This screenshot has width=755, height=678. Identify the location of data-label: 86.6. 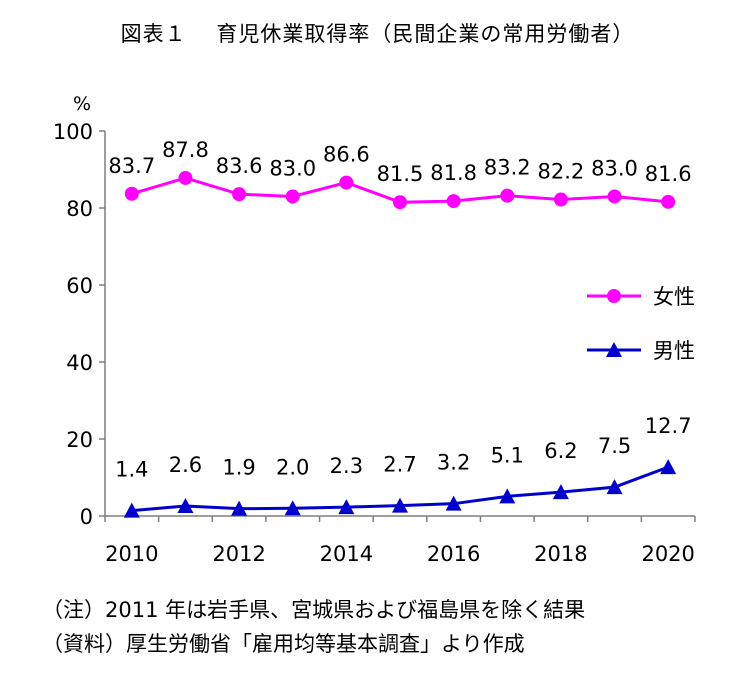
(346, 155).